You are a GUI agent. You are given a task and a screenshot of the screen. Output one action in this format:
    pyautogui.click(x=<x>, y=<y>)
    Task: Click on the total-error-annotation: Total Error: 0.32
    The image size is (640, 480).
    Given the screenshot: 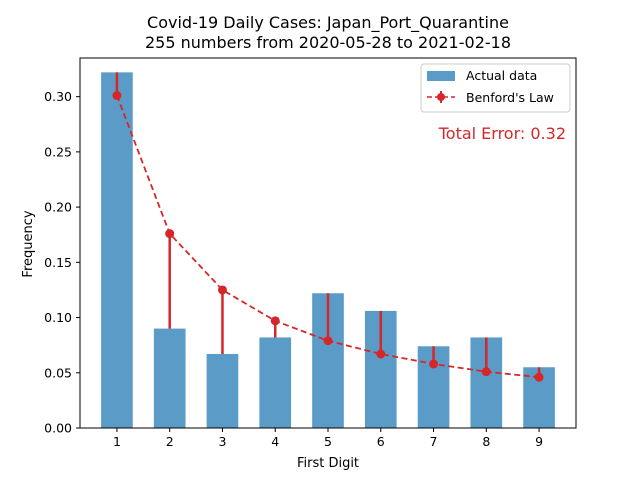 What is the action you would take?
    pyautogui.click(x=502, y=133)
    